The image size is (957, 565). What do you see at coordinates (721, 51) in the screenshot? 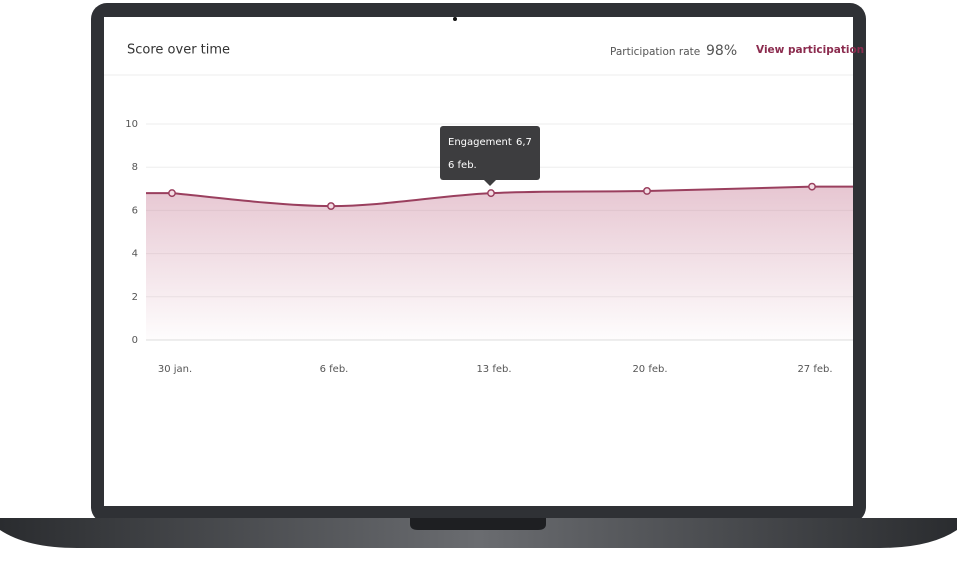
I see `participation-value: 98%` at bounding box center [721, 51].